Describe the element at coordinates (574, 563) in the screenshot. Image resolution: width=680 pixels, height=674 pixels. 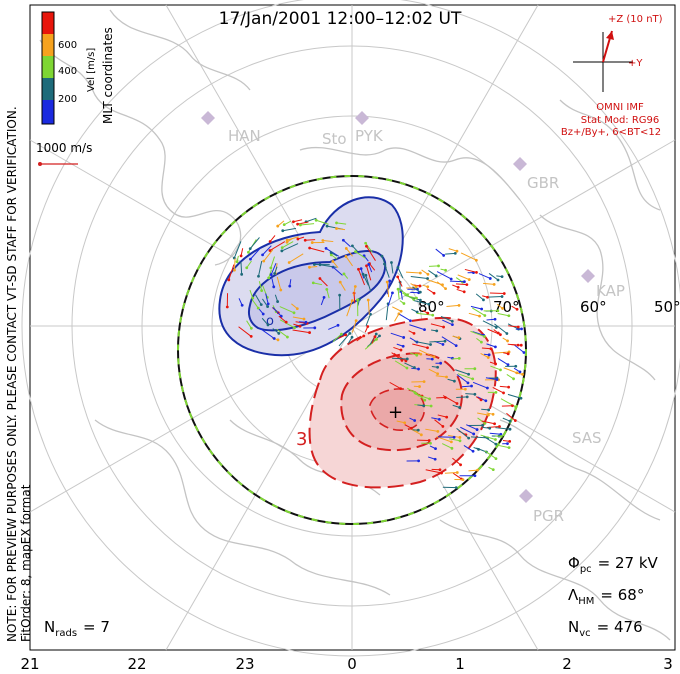
I see `phi-pc-symbol: Φ` at that location.